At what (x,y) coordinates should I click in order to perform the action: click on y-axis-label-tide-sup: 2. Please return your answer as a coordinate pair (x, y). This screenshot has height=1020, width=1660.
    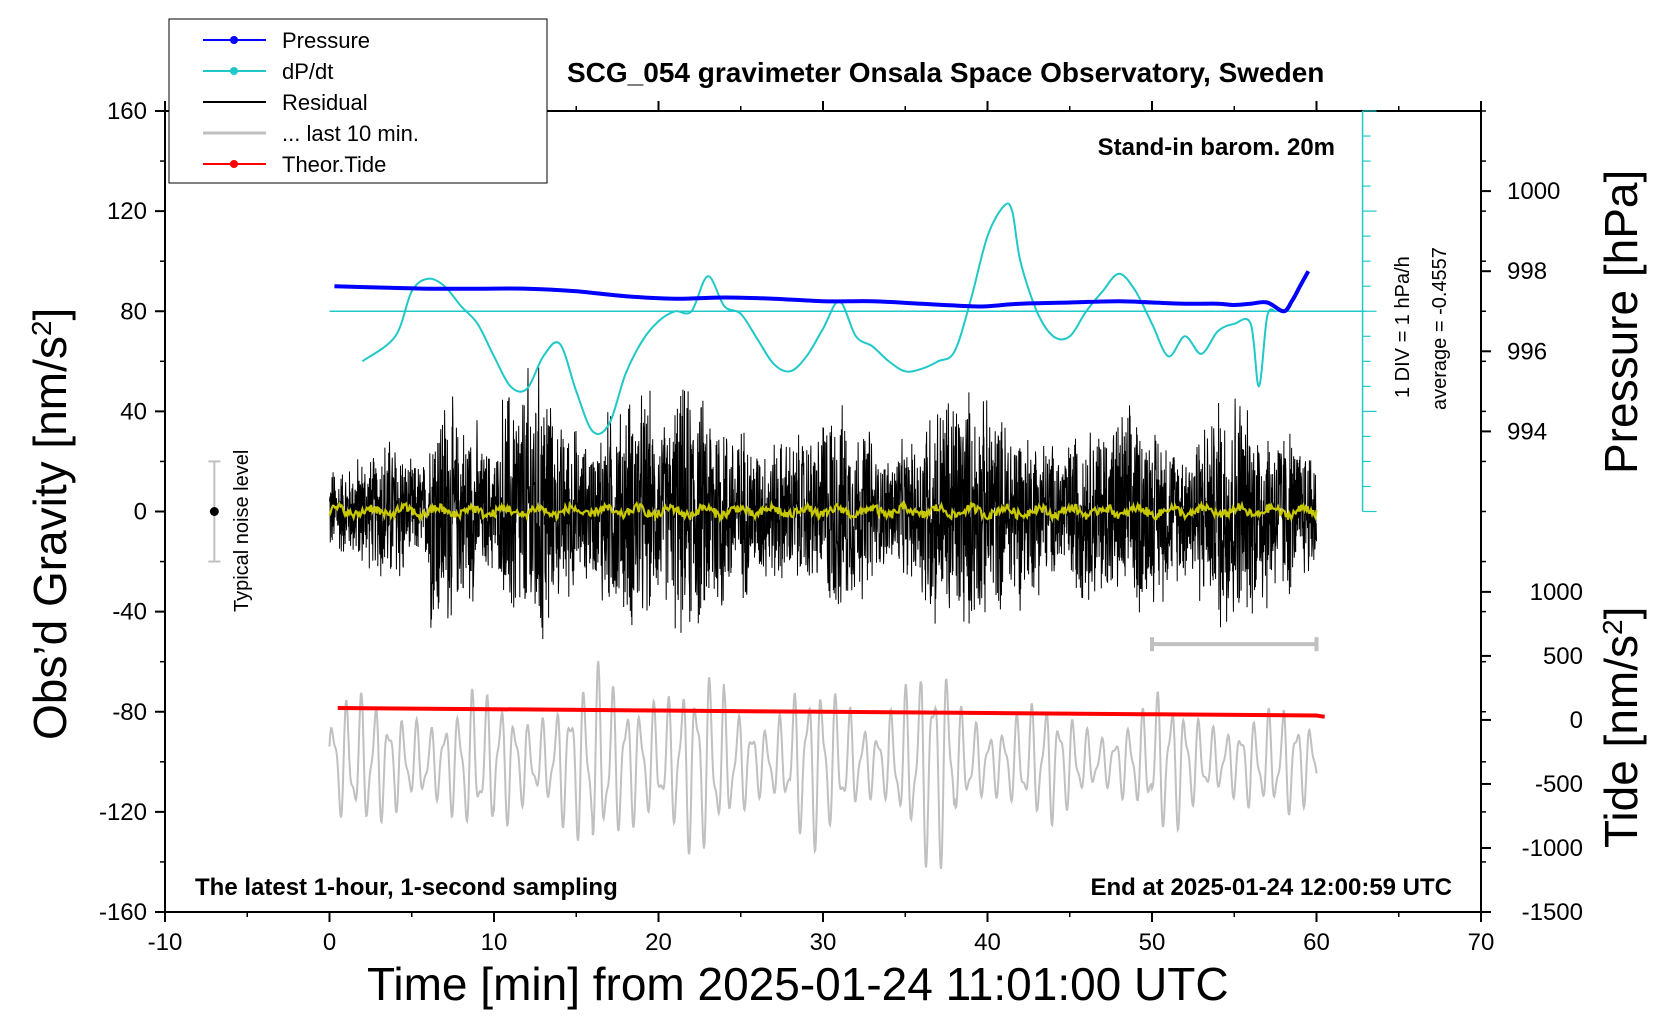
    Looking at the image, I should click on (1612, 627).